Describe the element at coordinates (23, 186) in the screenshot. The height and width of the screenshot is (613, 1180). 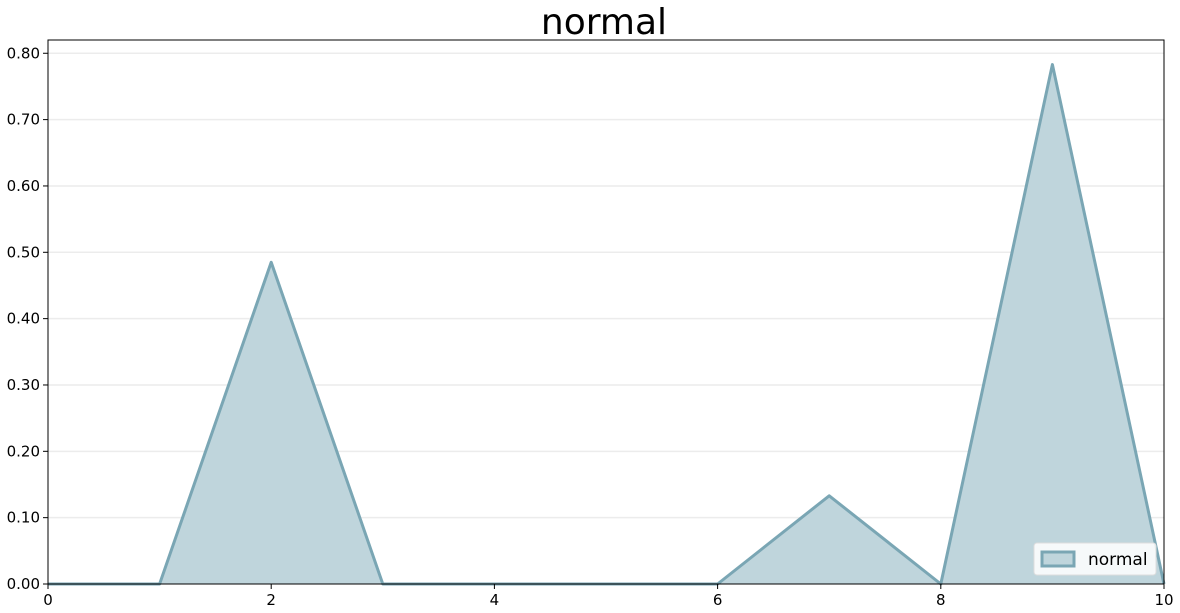
I see `y-tick-label: 0.60` at that location.